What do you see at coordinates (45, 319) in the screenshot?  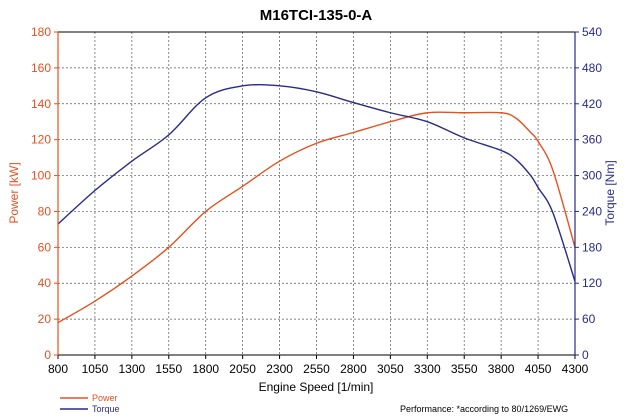 I see `y-left-tick-label: 20` at bounding box center [45, 319].